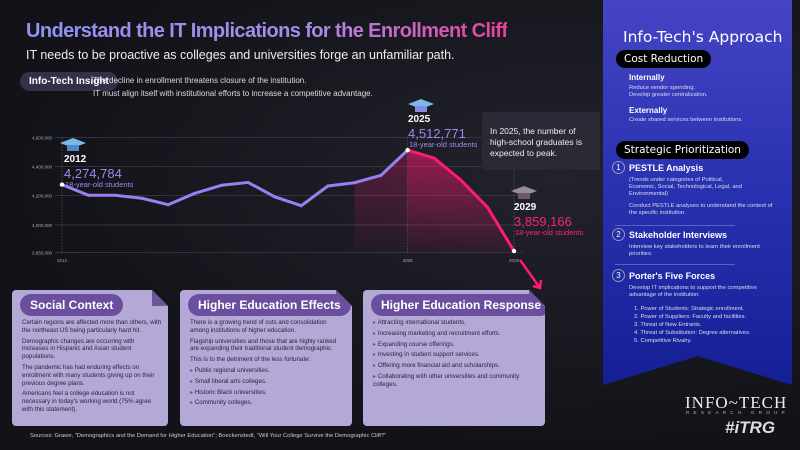  Describe the element at coordinates (42, 167) in the screenshot. I see `y-tick-label: 4,400,000` at that location.